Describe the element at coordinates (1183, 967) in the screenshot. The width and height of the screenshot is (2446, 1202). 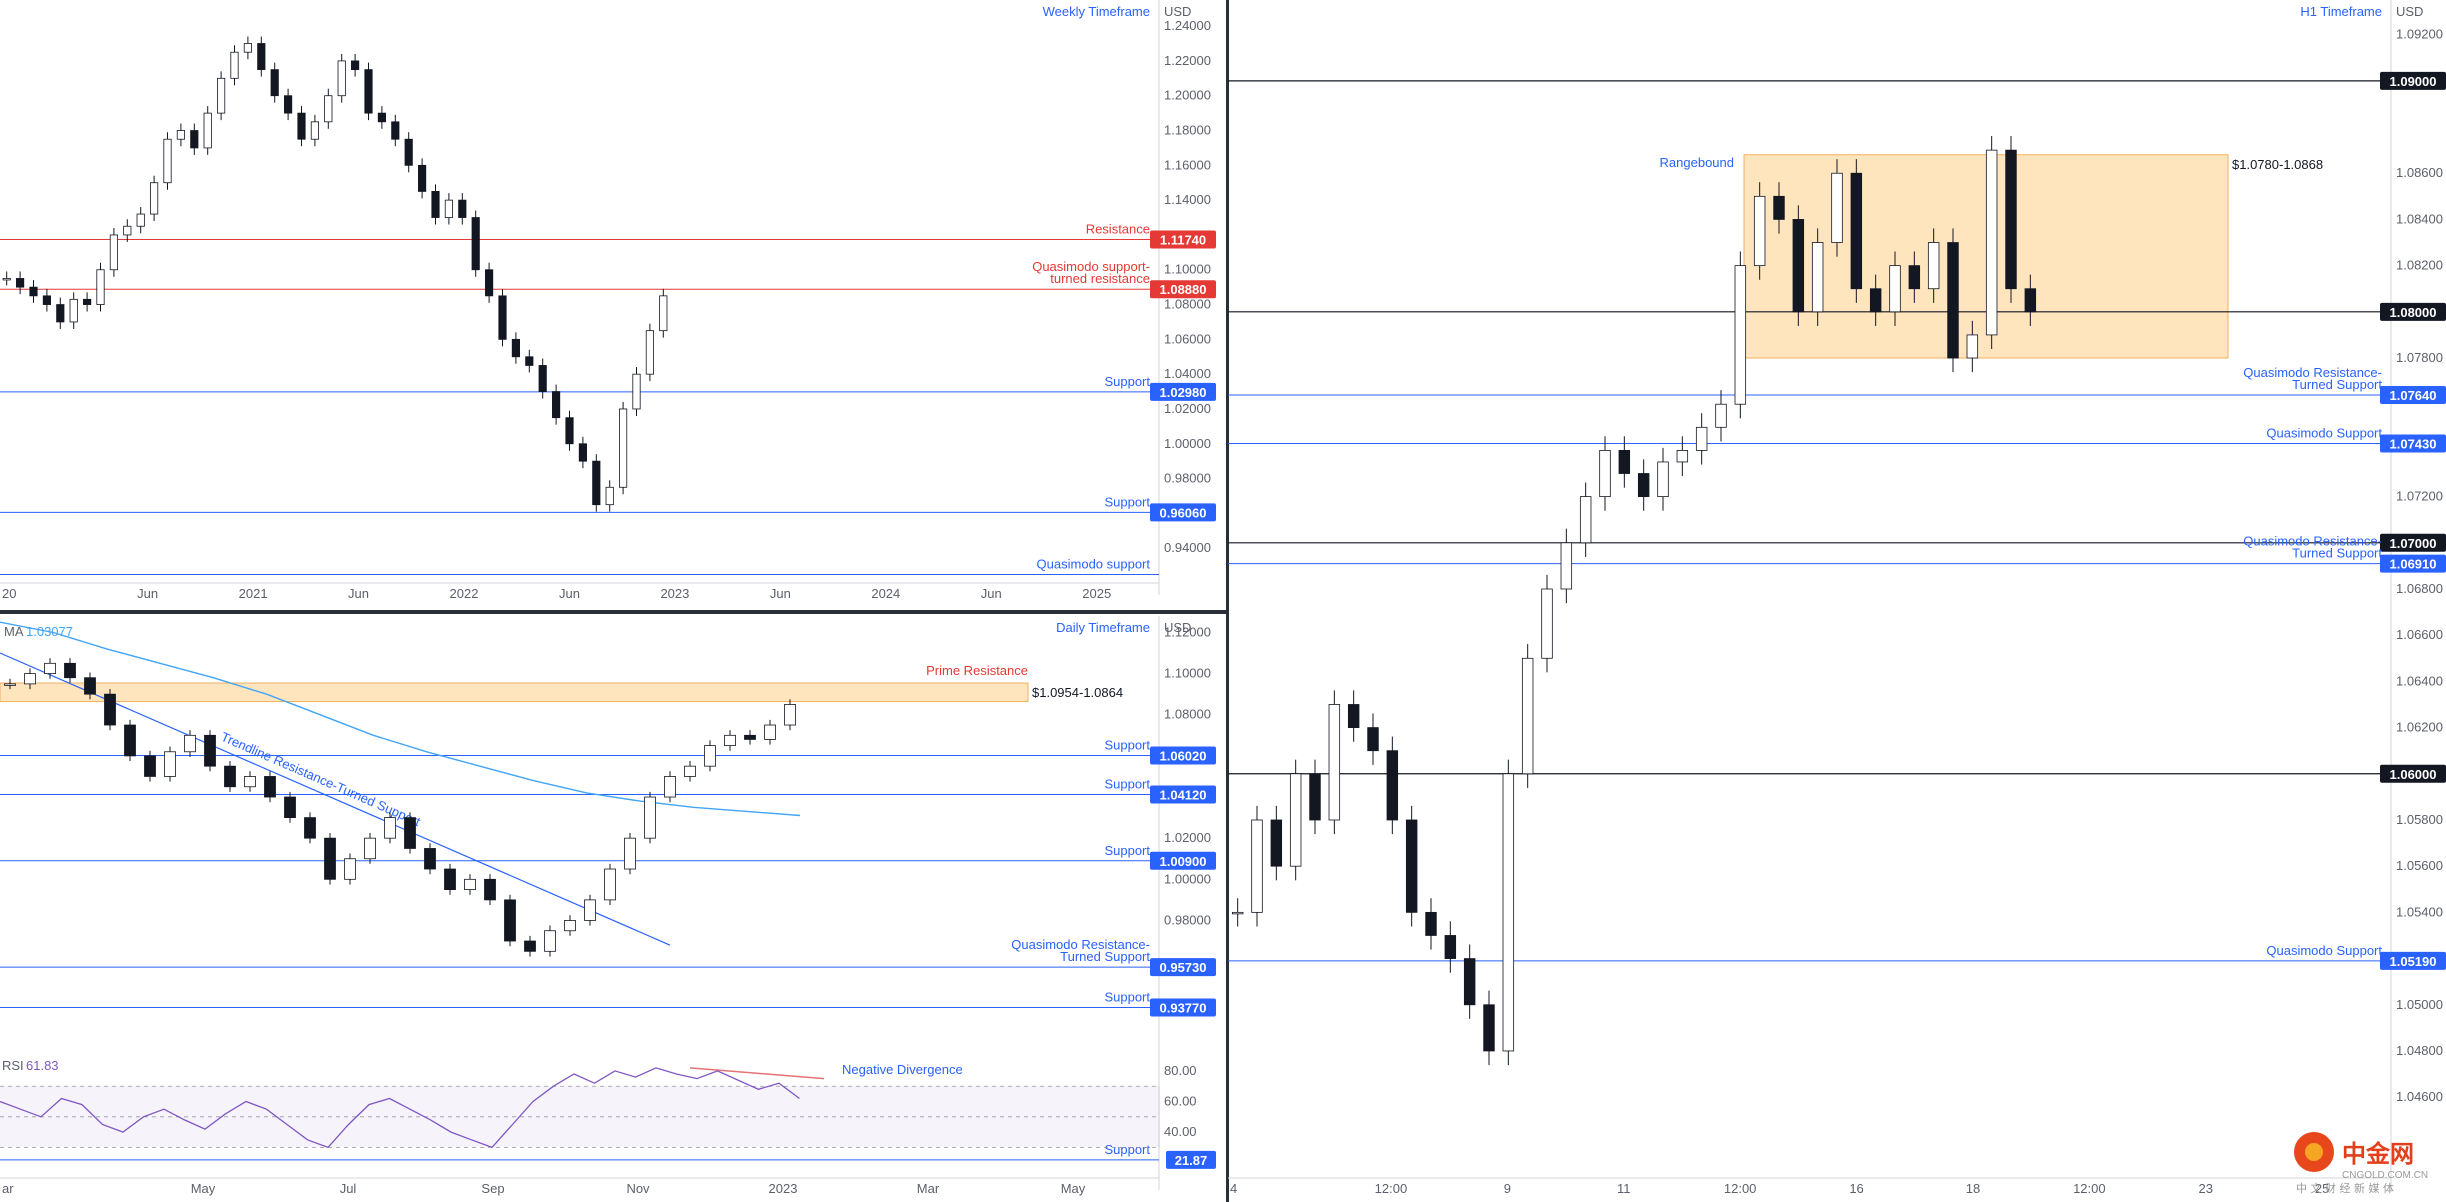
I see `price-tag-label: 0.95730` at that location.